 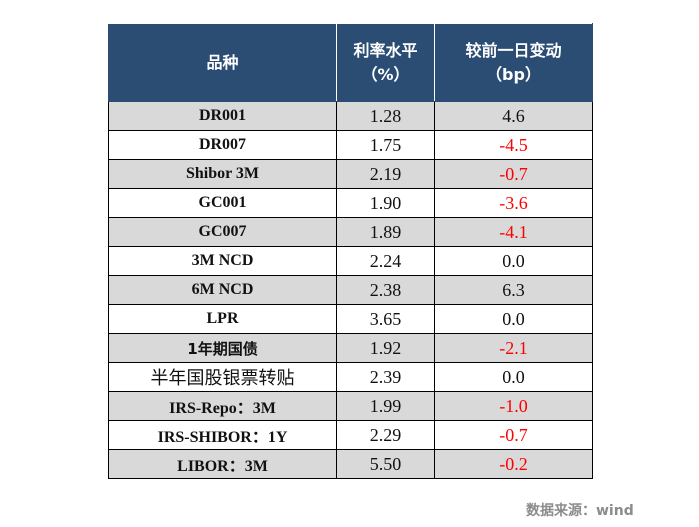 What do you see at coordinates (513, 50) in the screenshot?
I see `header-change-line1: 较前一日变动` at bounding box center [513, 50].